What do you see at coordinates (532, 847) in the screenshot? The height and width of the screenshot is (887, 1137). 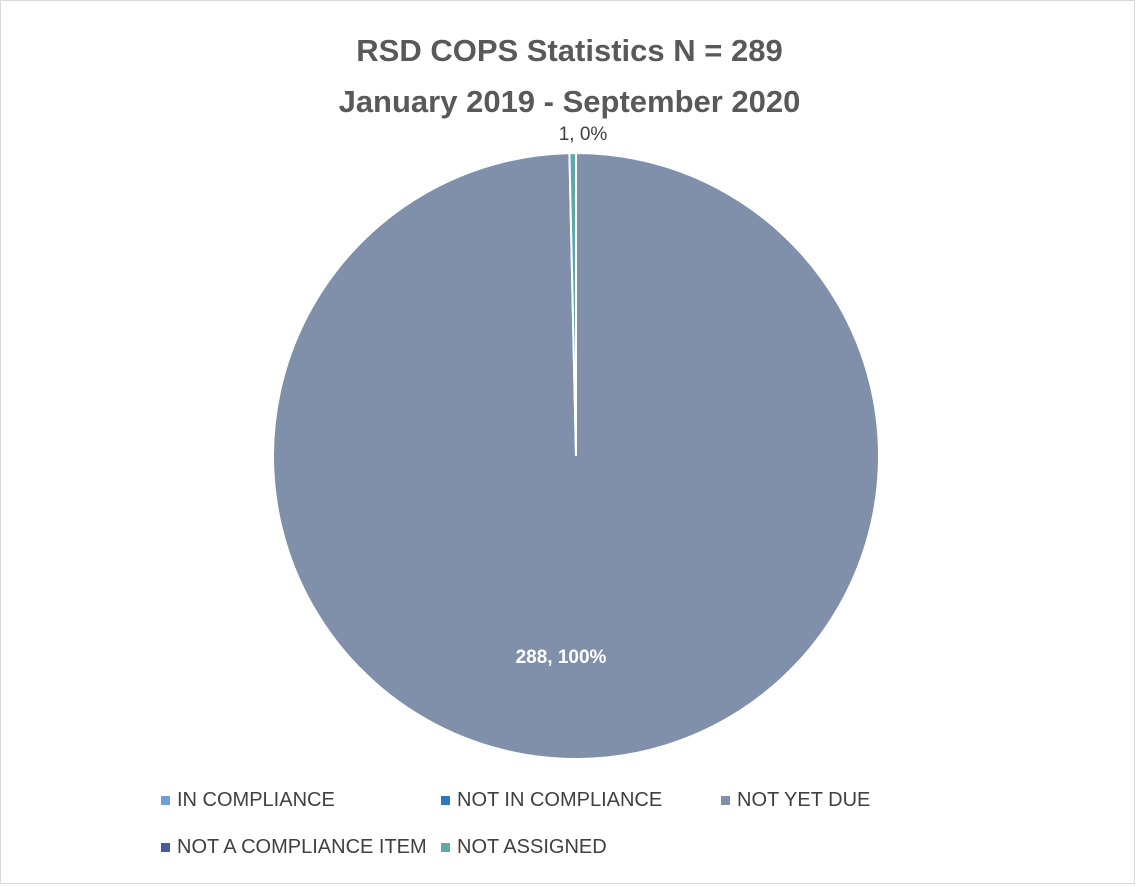 I see `legend-label: NOT ASSIGNED` at bounding box center [532, 847].